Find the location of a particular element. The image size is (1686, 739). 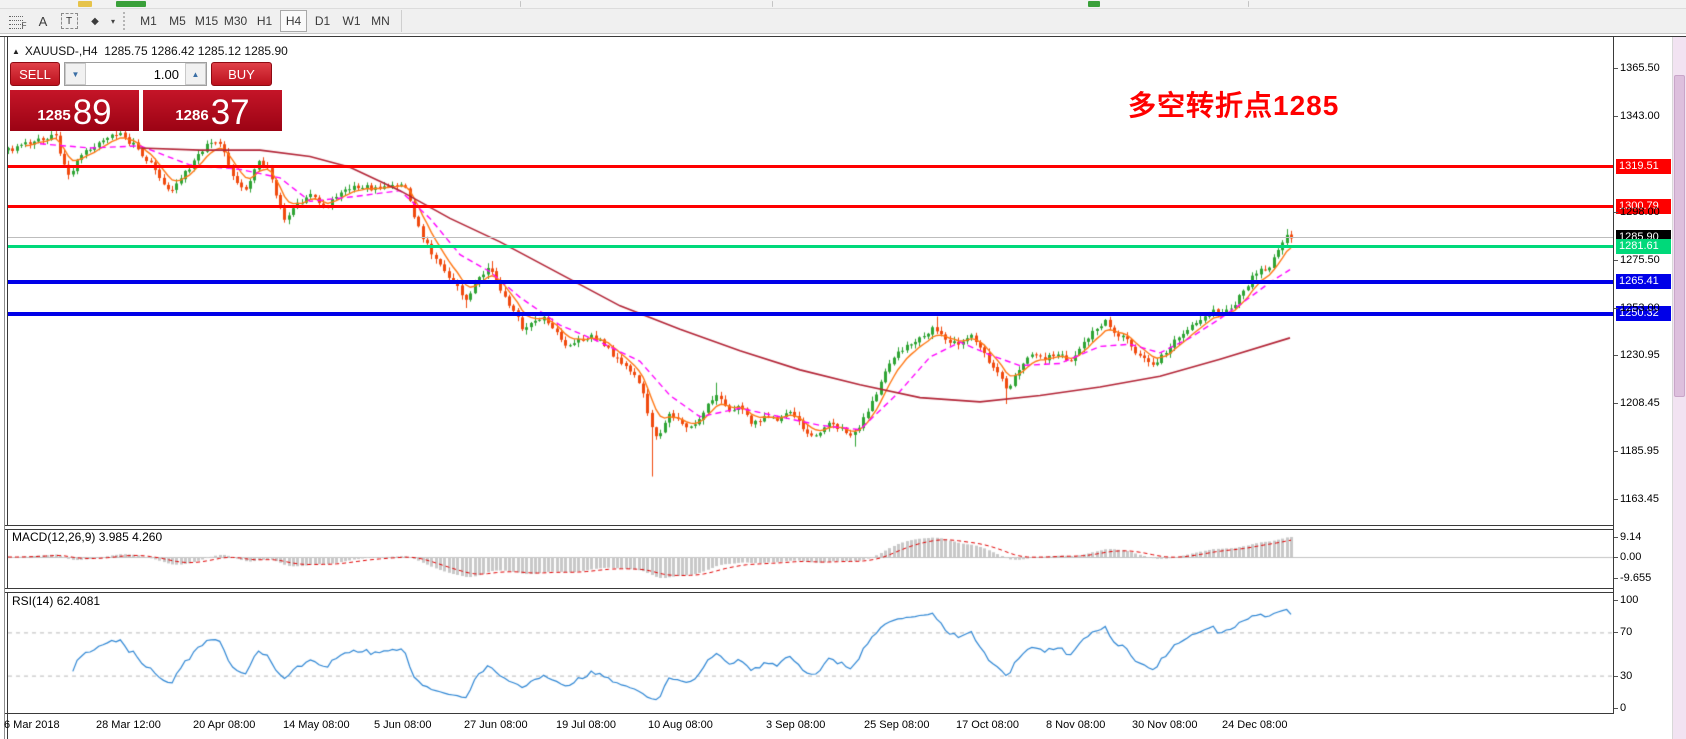

shapes-tool-button: ◆ is located at coordinates (95, 21).